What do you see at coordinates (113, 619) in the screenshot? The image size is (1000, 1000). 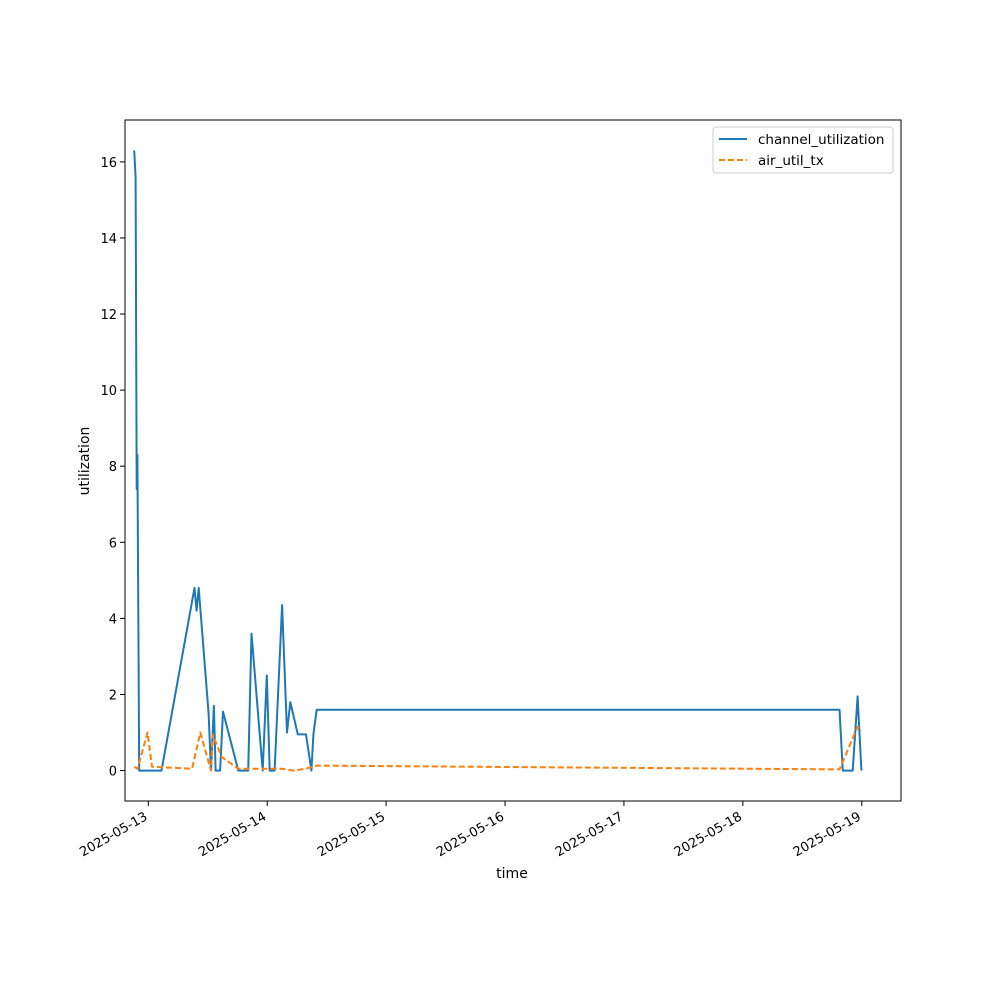 I see `y-tick-label: 4` at bounding box center [113, 619].